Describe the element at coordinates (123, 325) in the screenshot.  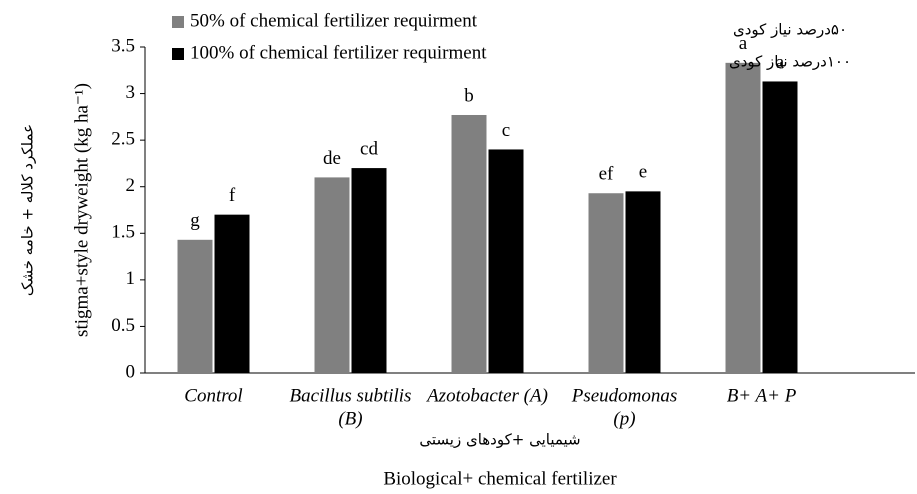
I see `y-tick-label: 0.5` at that location.